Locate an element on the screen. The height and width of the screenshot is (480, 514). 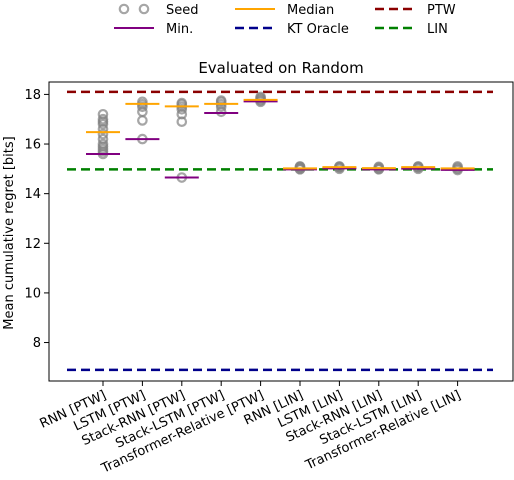
legend: Seed Median PTW Min. KT Oracle LIN is located at coordinates (285, 20).